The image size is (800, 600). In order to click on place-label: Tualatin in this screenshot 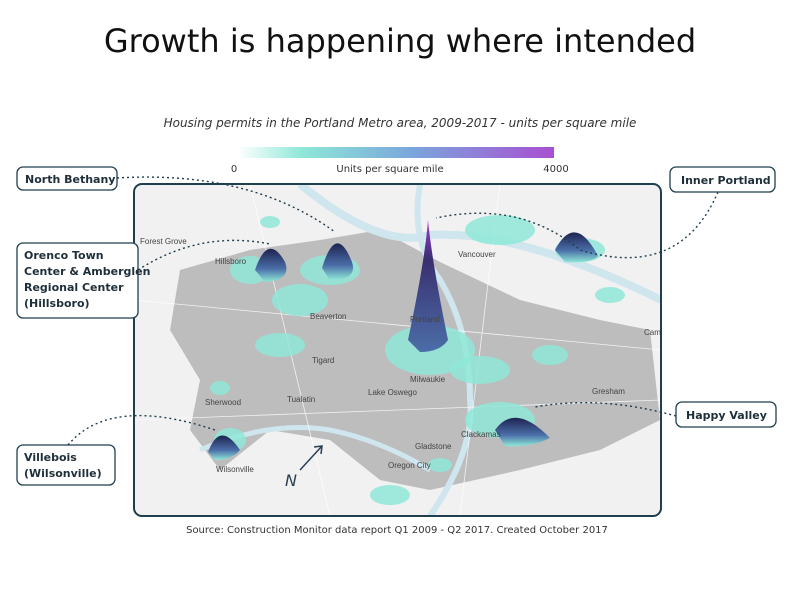, I will do `click(301, 399)`.